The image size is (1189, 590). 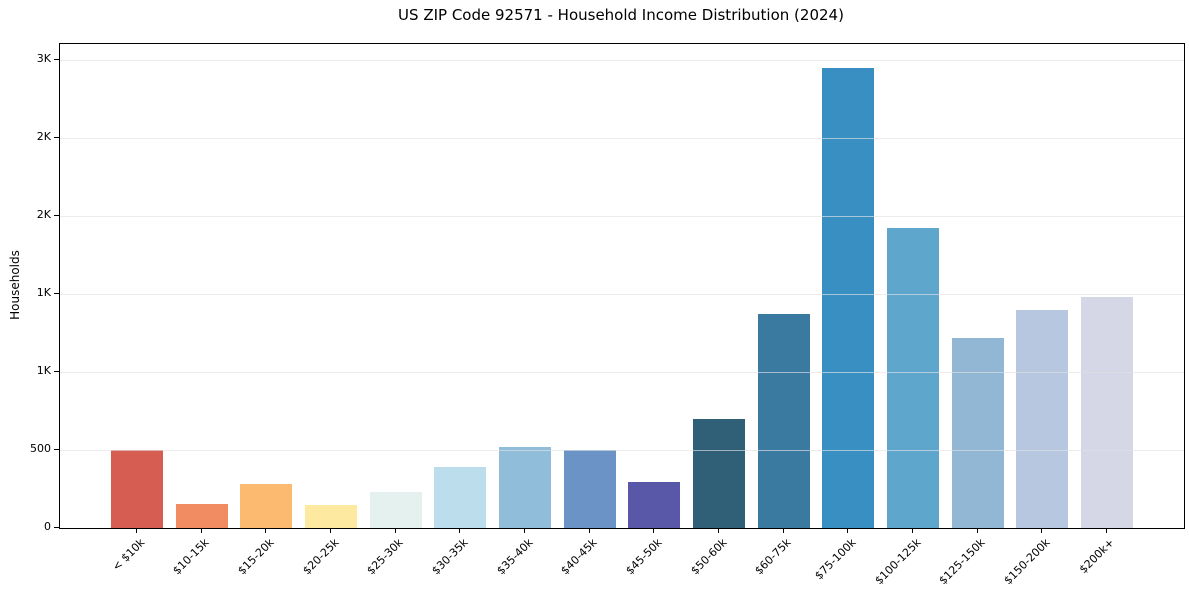 What do you see at coordinates (708, 557) in the screenshot?
I see `x-tick-label: $50-60k` at bounding box center [708, 557].